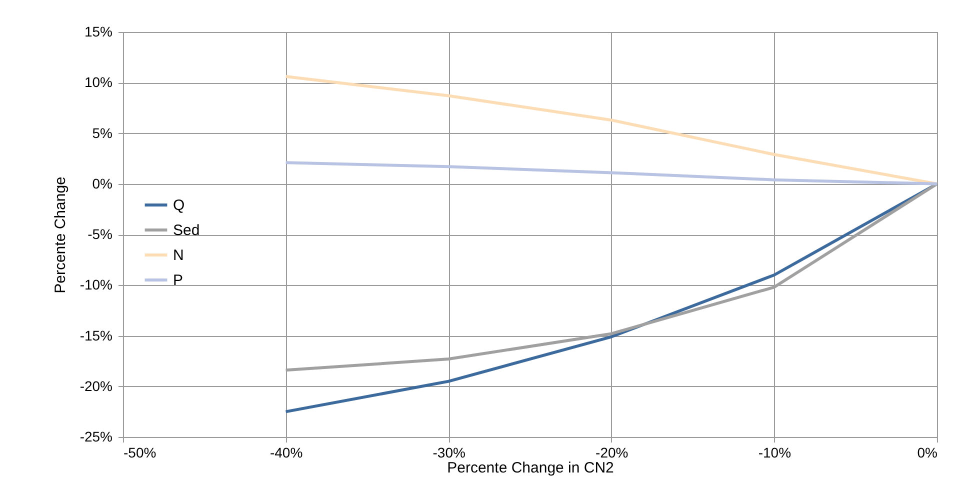  Describe the element at coordinates (102, 132) in the screenshot. I see `y-tick-label: 5%` at that location.